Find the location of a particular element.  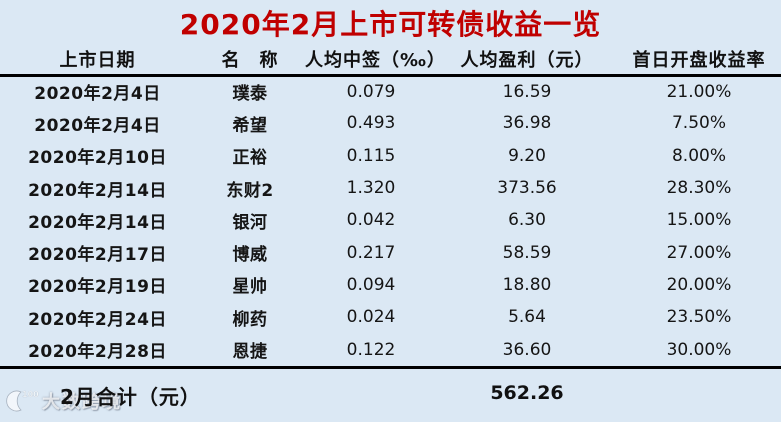

cell-win-rate: 0.122 is located at coordinates (371, 349).